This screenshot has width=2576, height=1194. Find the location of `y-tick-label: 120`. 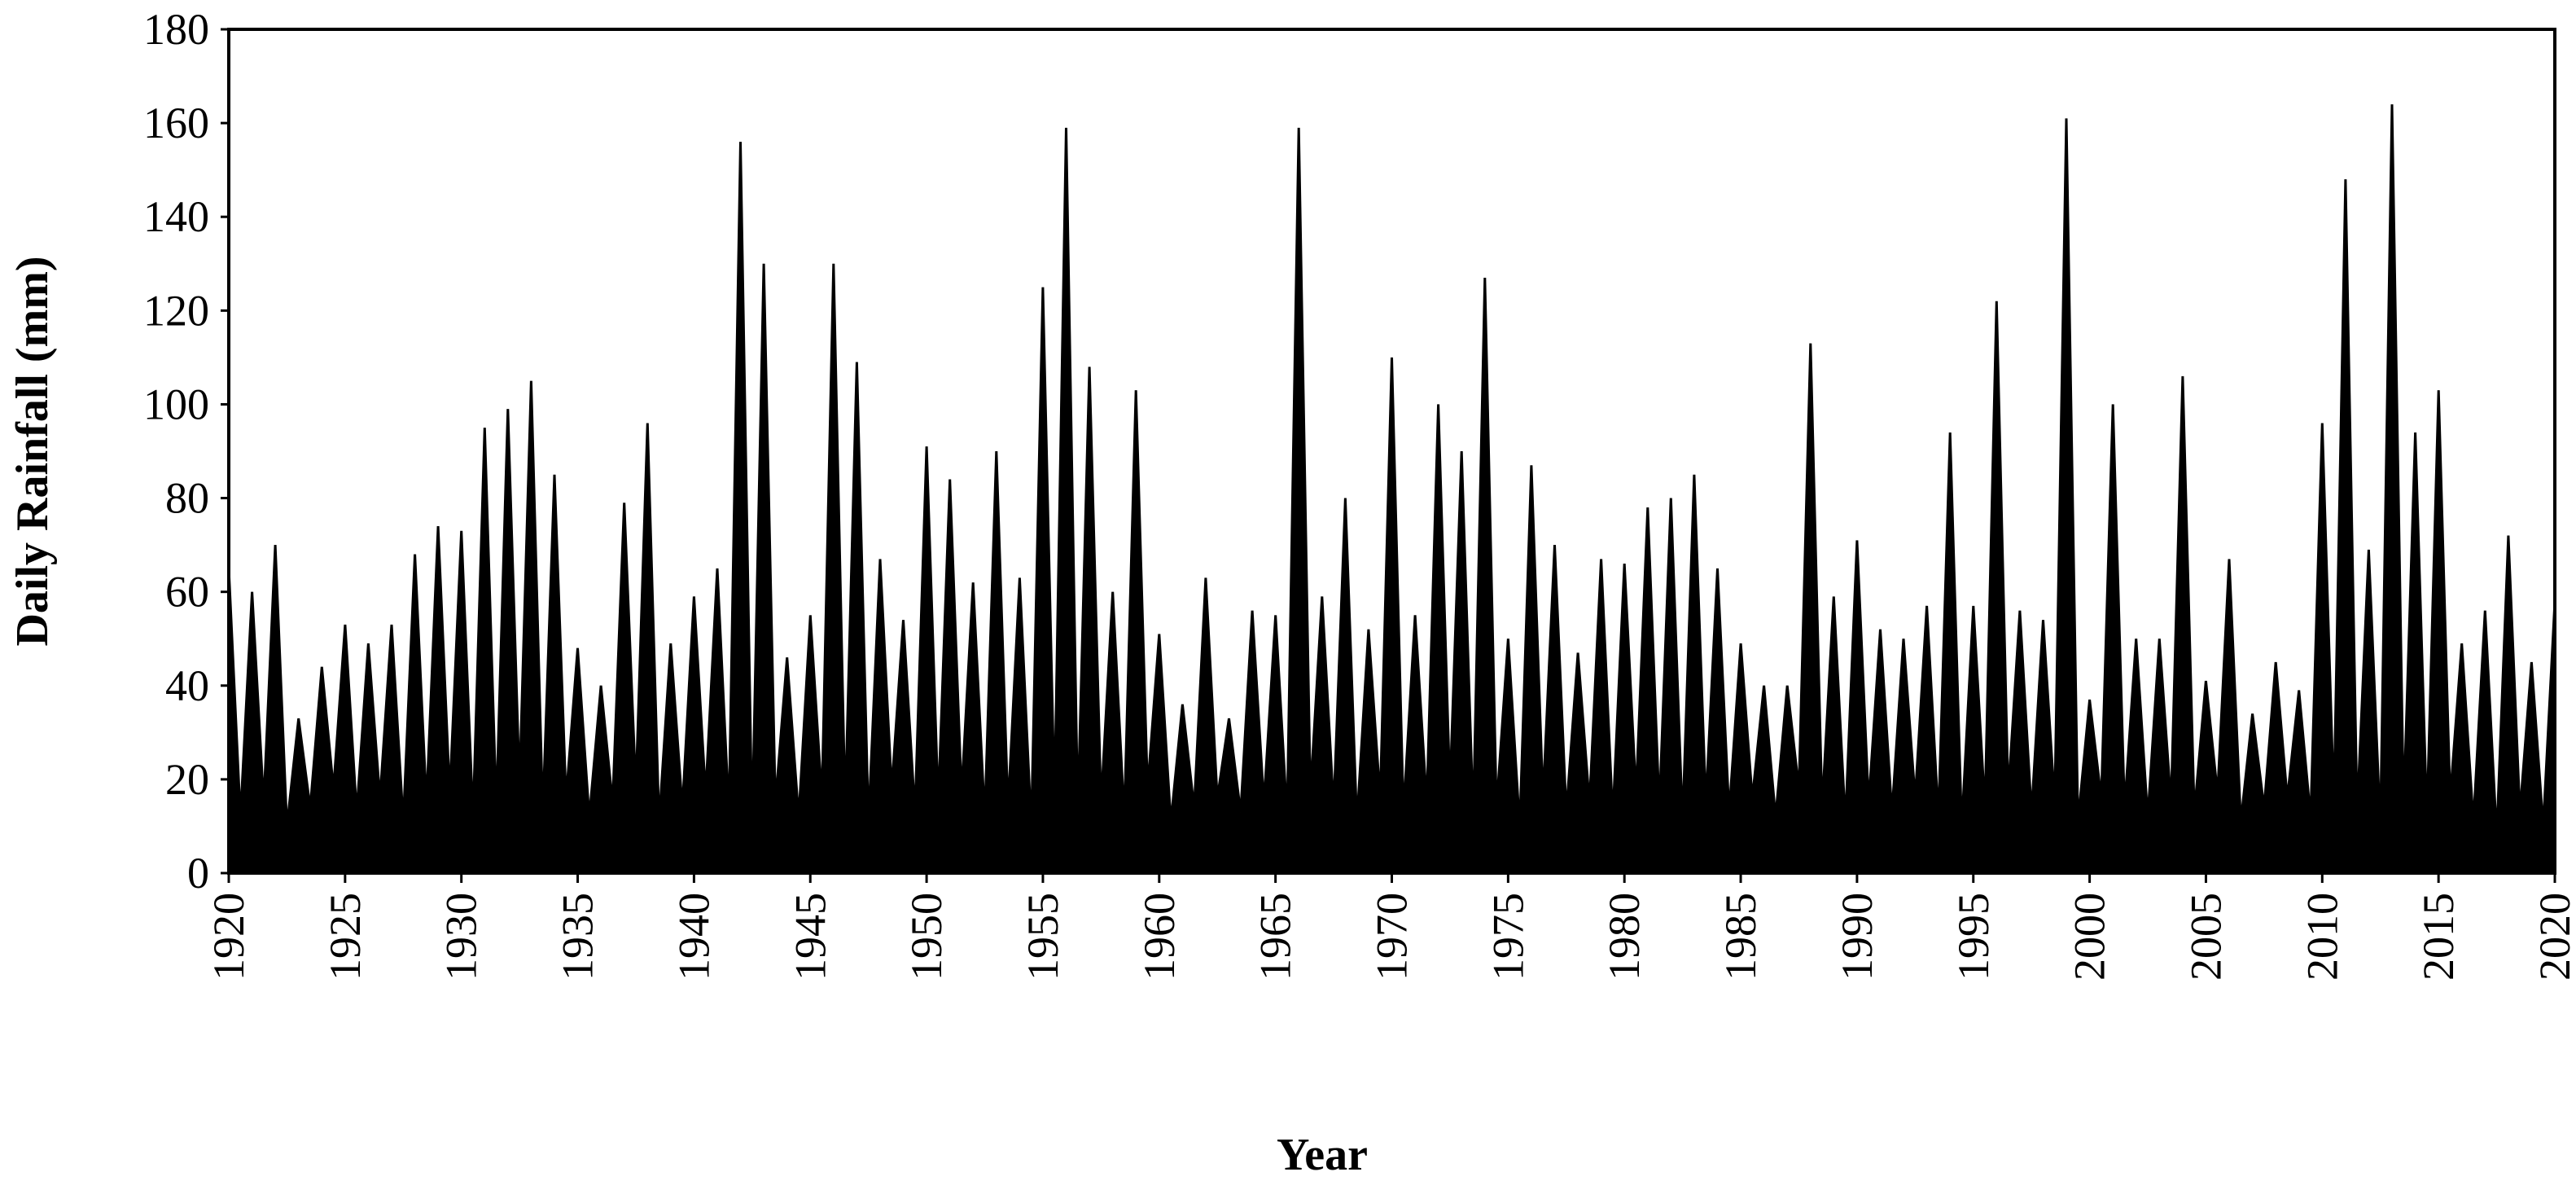

y-tick-label: 120 is located at coordinates (176, 310).